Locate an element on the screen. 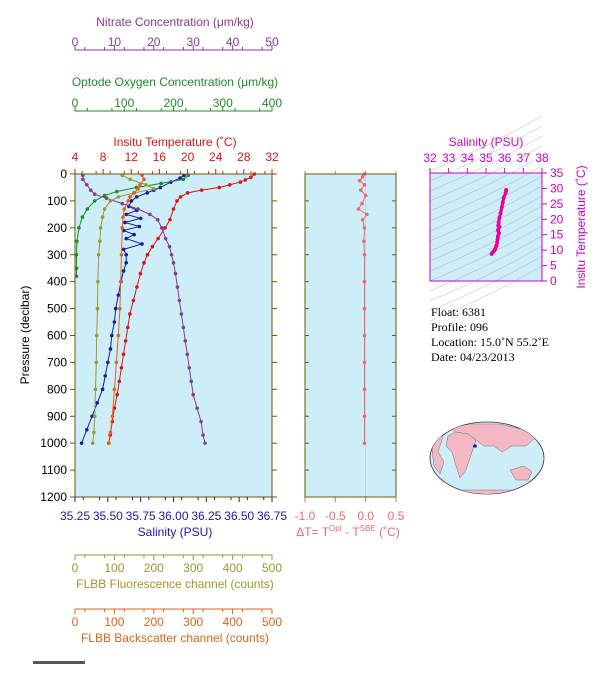  nitrate-tick-label-4: 40 is located at coordinates (233, 42).